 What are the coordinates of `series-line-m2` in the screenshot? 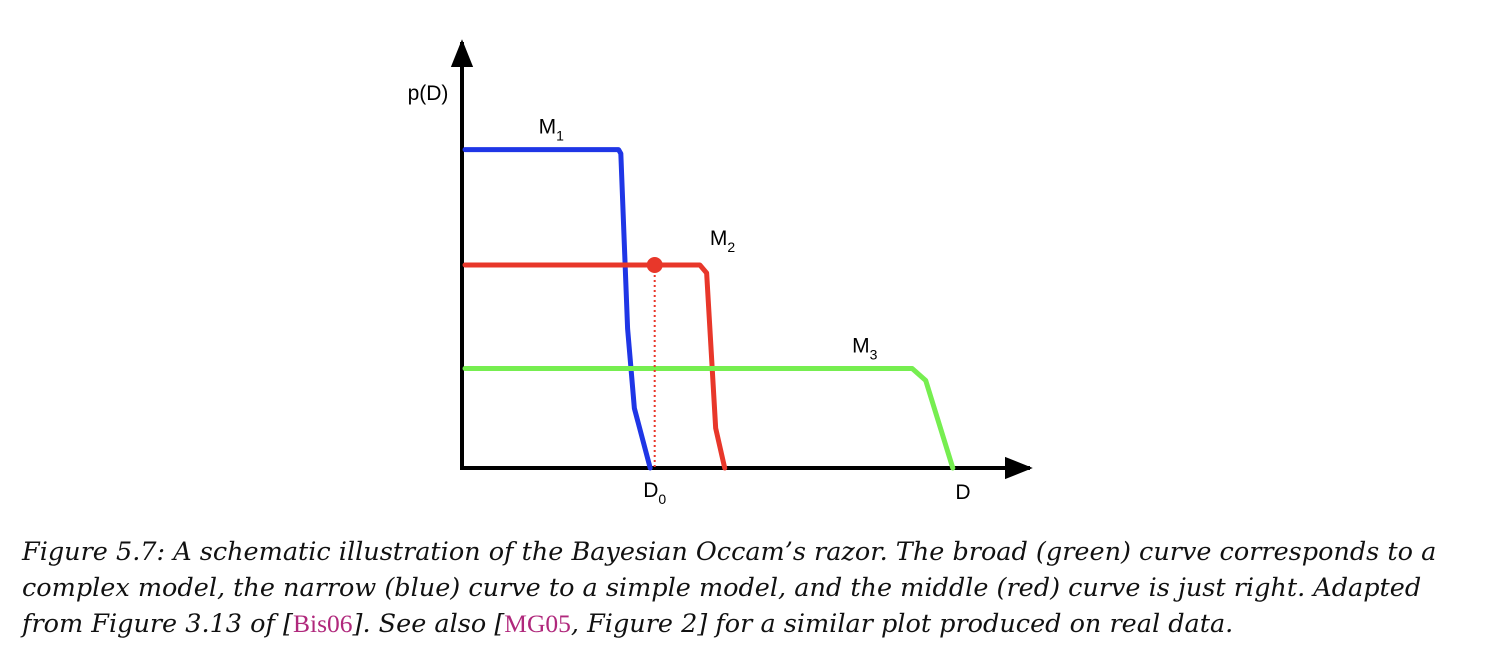 It's located at (595, 366).